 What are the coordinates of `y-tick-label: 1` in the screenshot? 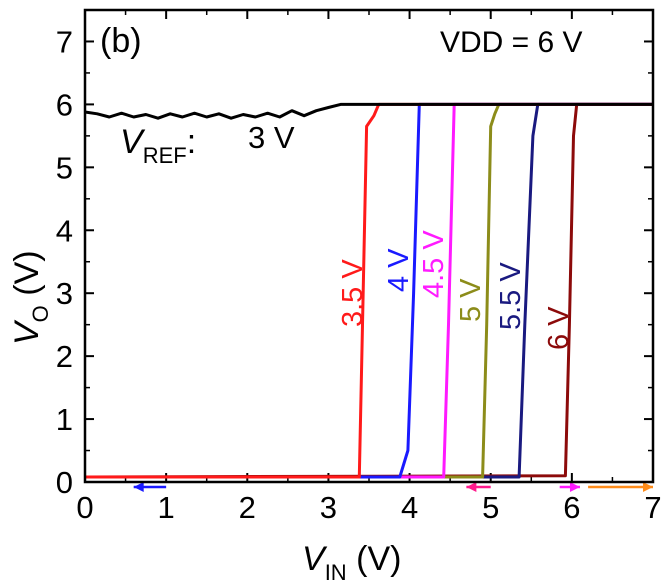 It's located at (64, 419).